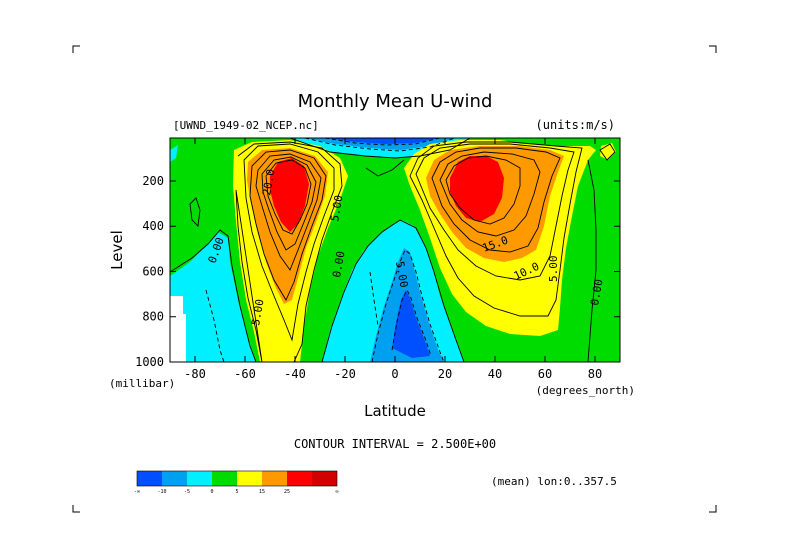 Image resolution: width=789 pixels, height=558 pixels. I want to click on chart-title: Monthly Mean U-wind, so click(395, 101).